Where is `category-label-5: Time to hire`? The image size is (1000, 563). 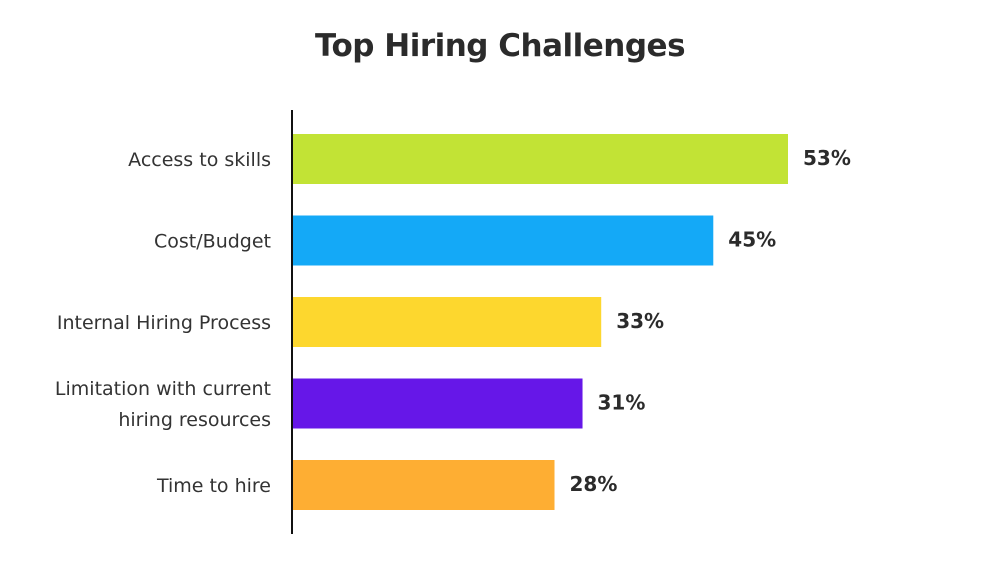 category-label-5: Time to hire is located at coordinates (213, 486).